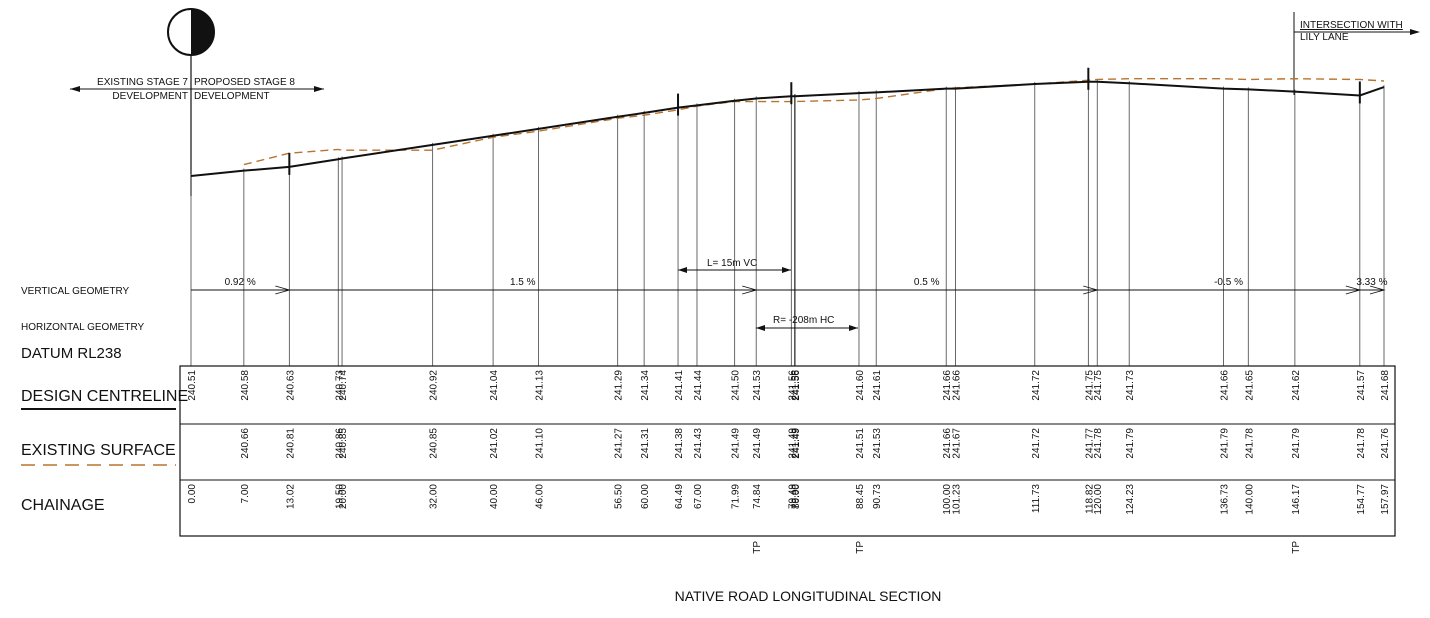  I want to click on horizontal-curve-label: R= -208m HC, so click(803, 320).